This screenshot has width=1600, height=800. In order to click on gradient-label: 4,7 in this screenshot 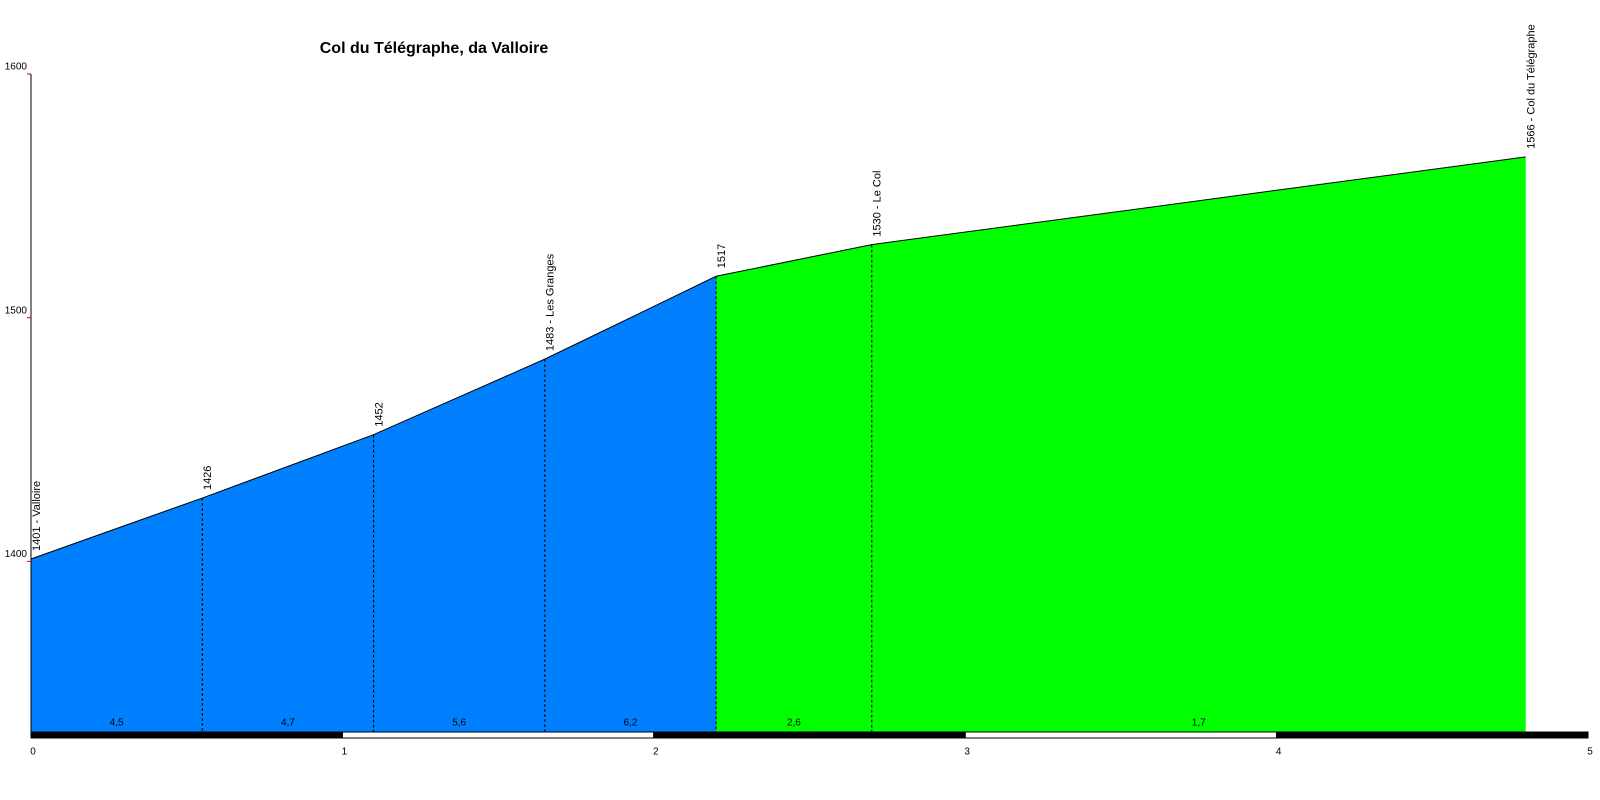, I will do `click(288, 723)`.